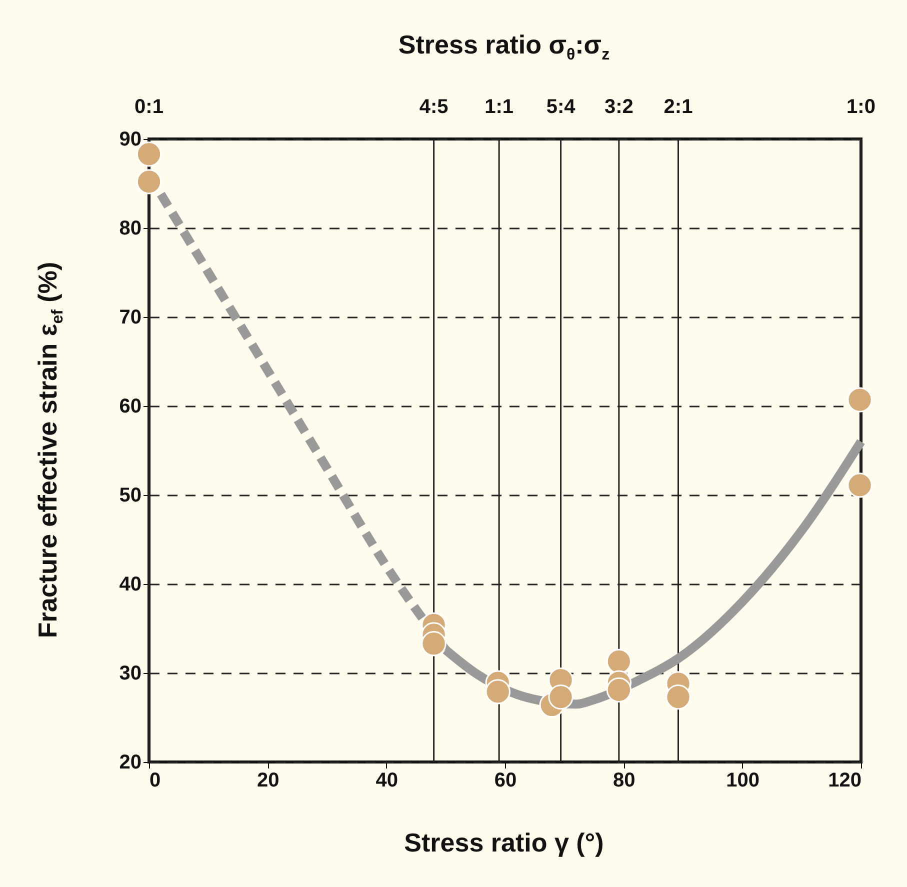  Describe the element at coordinates (504, 843) in the screenshot. I see `x-axis-title: Stress ratio γ (°)` at that location.